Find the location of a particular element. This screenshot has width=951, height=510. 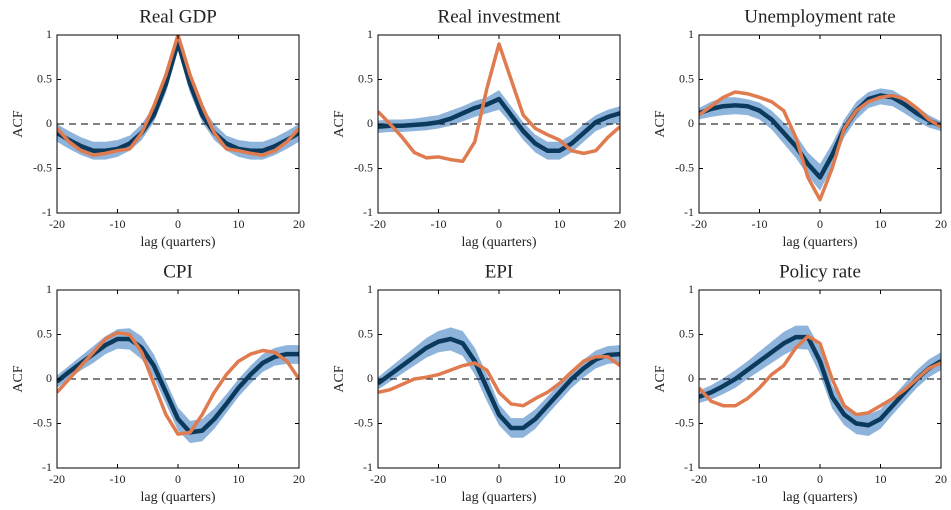

panel-title: CPI is located at coordinates (178, 271).